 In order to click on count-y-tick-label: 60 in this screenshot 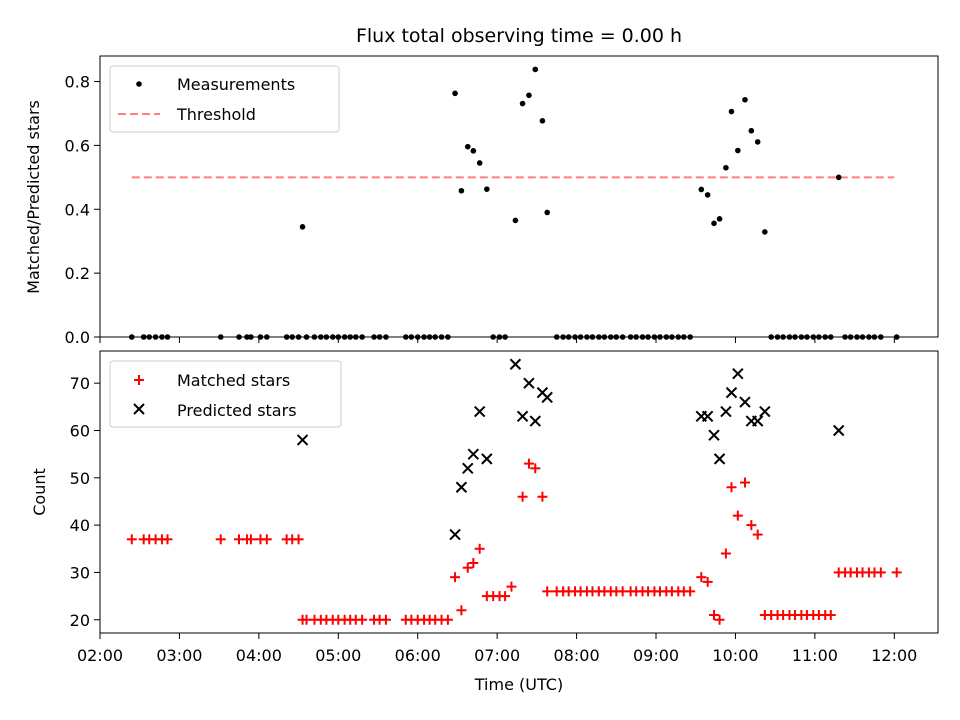, I will do `click(80, 430)`.